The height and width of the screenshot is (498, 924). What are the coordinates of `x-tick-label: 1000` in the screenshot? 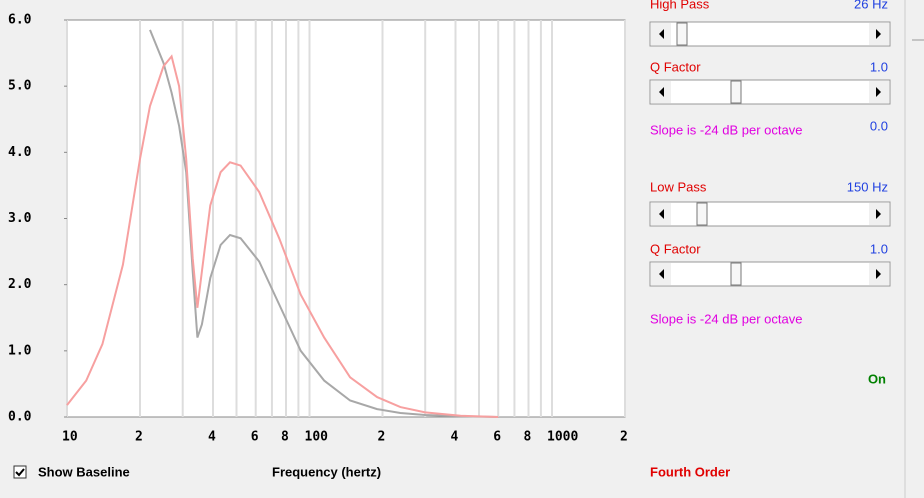 It's located at (562, 437).